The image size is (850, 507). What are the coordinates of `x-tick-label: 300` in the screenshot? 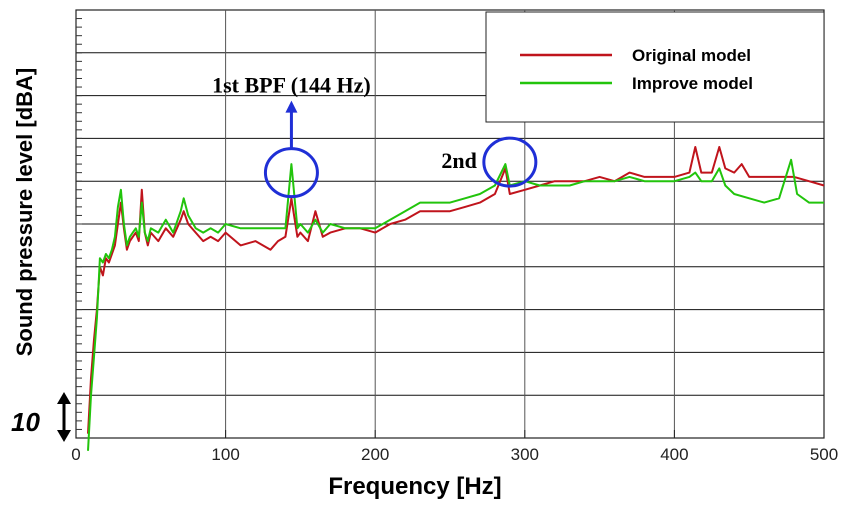 It's located at (525, 454).